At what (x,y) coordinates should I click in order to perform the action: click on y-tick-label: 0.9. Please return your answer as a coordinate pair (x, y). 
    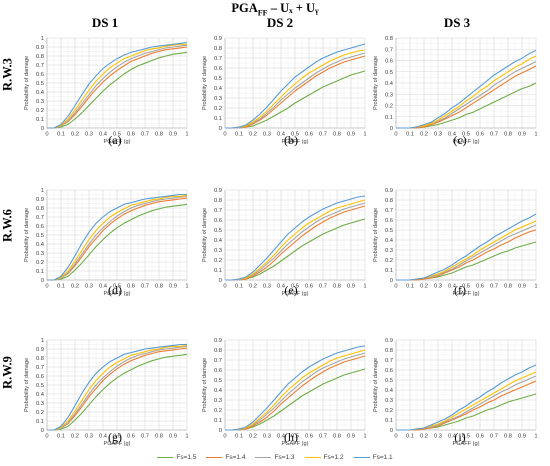
    Looking at the image, I should click on (40, 200).